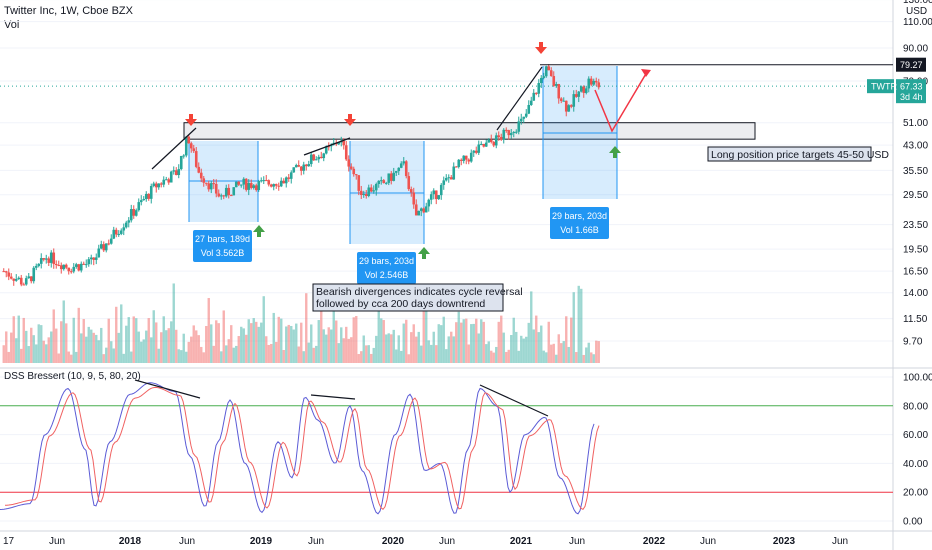 This screenshot has height=550, width=932. What do you see at coordinates (386, 268) in the screenshot?
I see `cycle2-badge` at bounding box center [386, 268].